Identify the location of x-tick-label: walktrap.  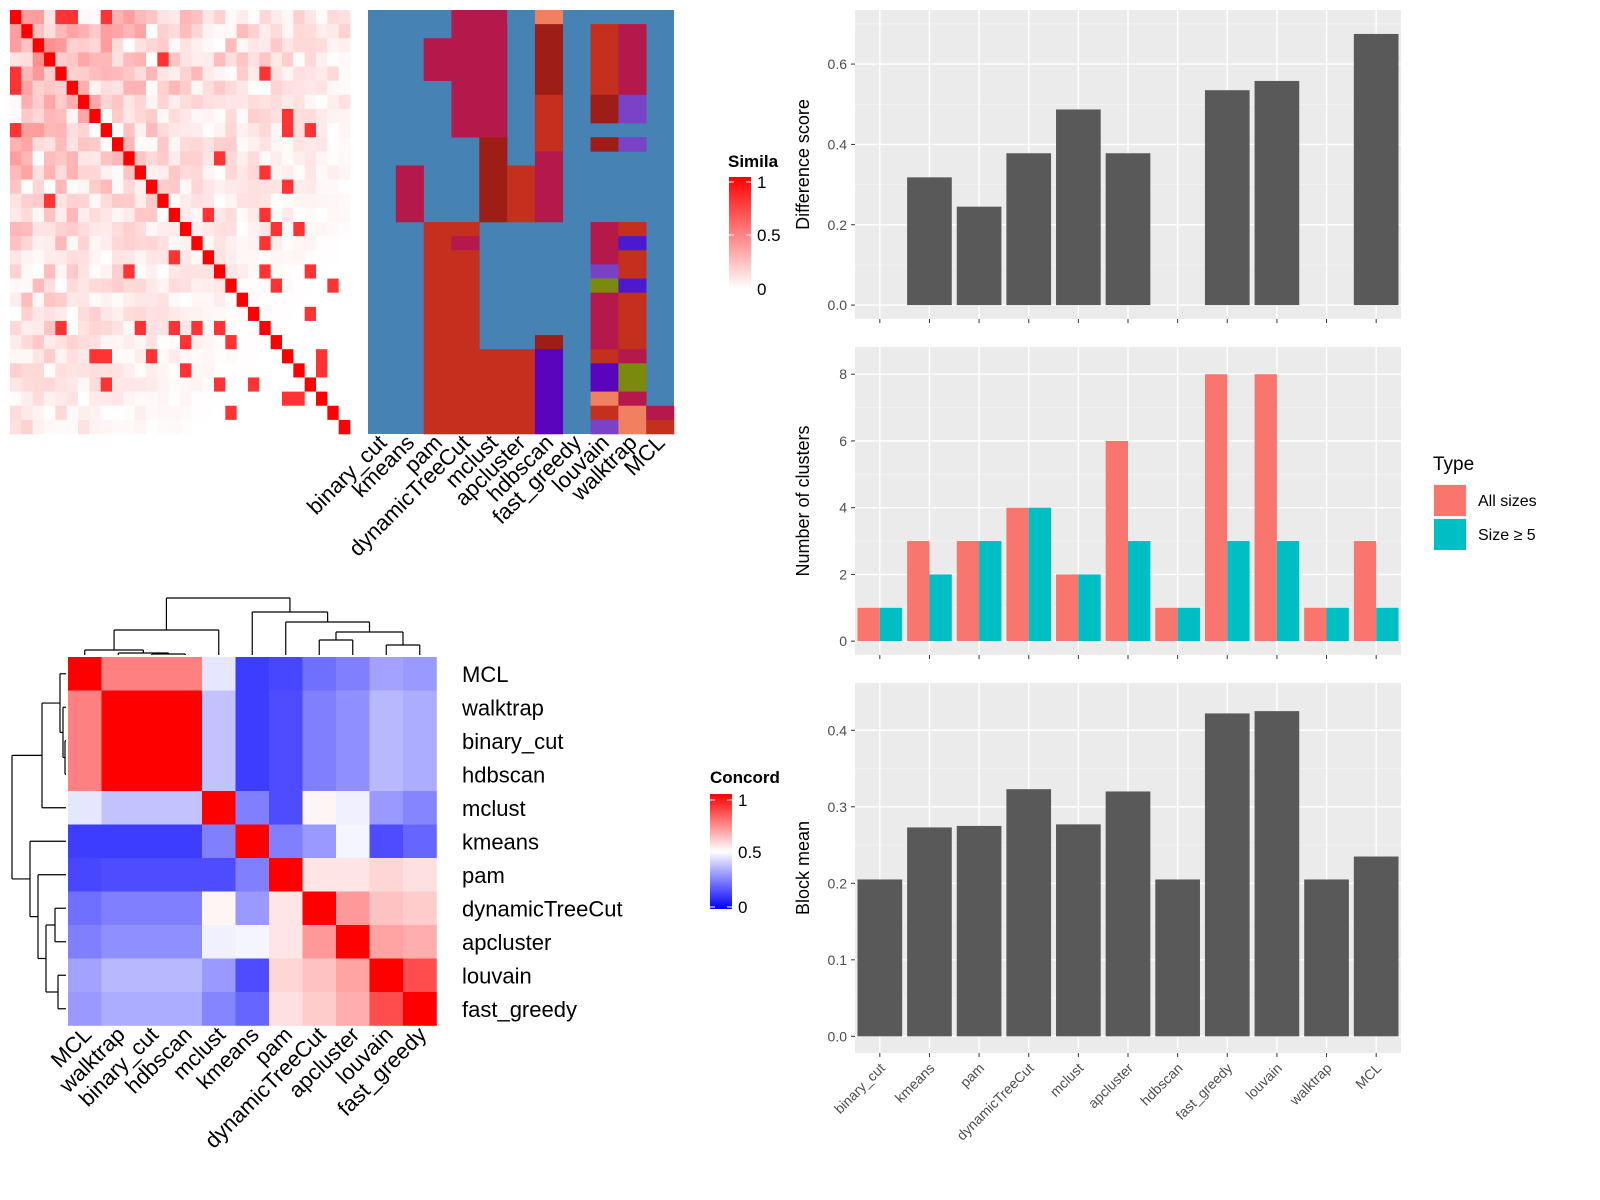
(1310, 1084).